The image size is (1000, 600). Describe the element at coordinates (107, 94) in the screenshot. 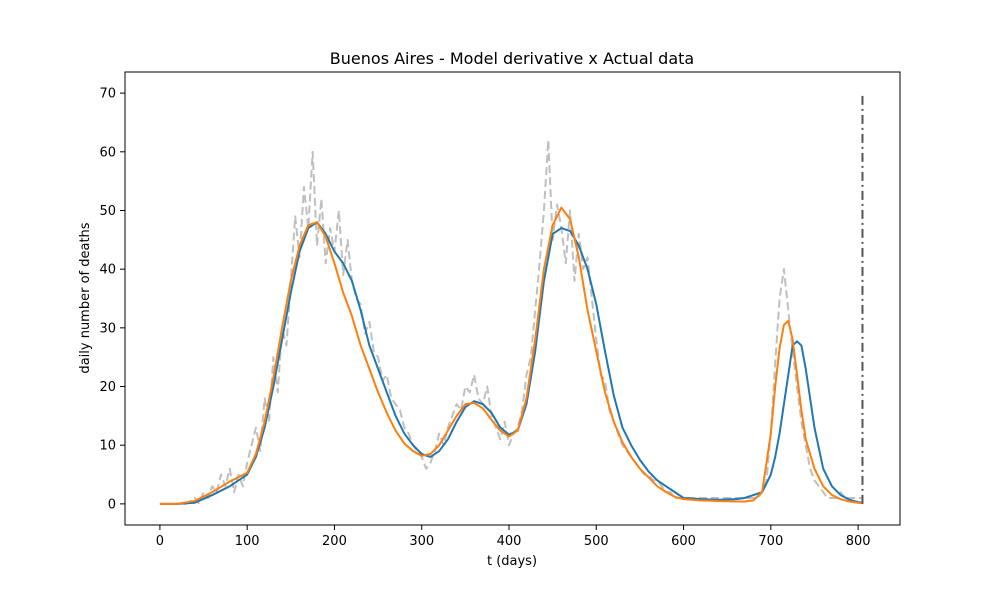

I see `y-tick-label: 70` at that location.